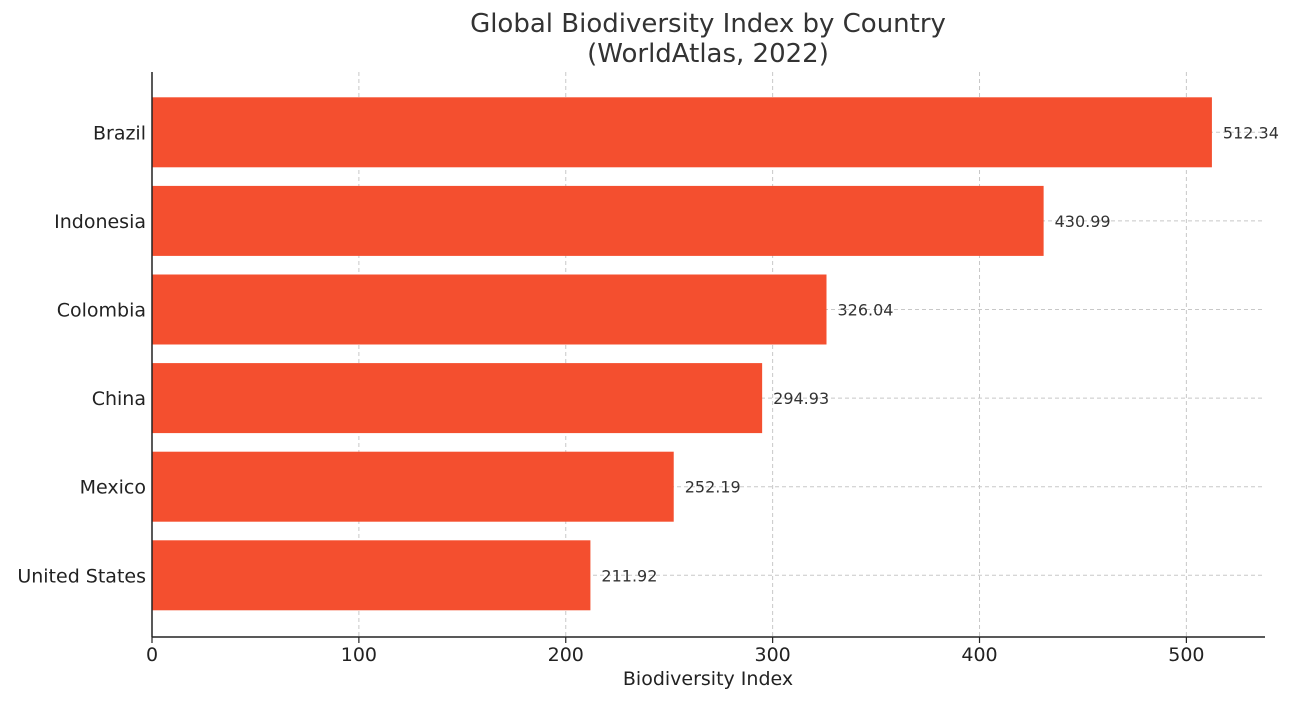 The height and width of the screenshot is (701, 1292). I want to click on data-label: 512.34, so click(1251, 132).